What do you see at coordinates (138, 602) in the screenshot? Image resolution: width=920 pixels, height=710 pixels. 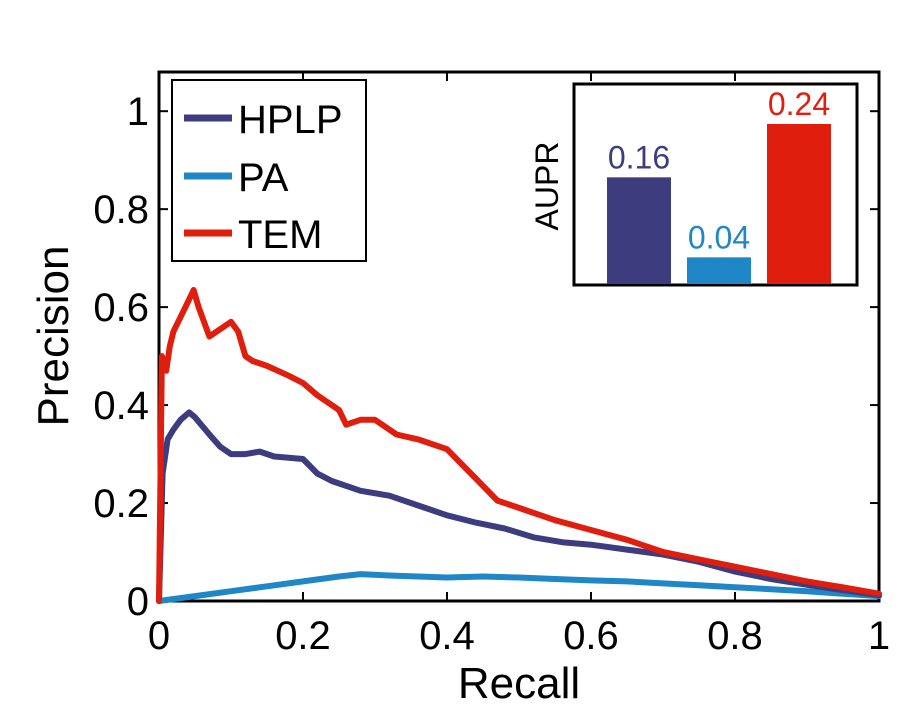 I see `y-tick-label: 0` at bounding box center [138, 602].